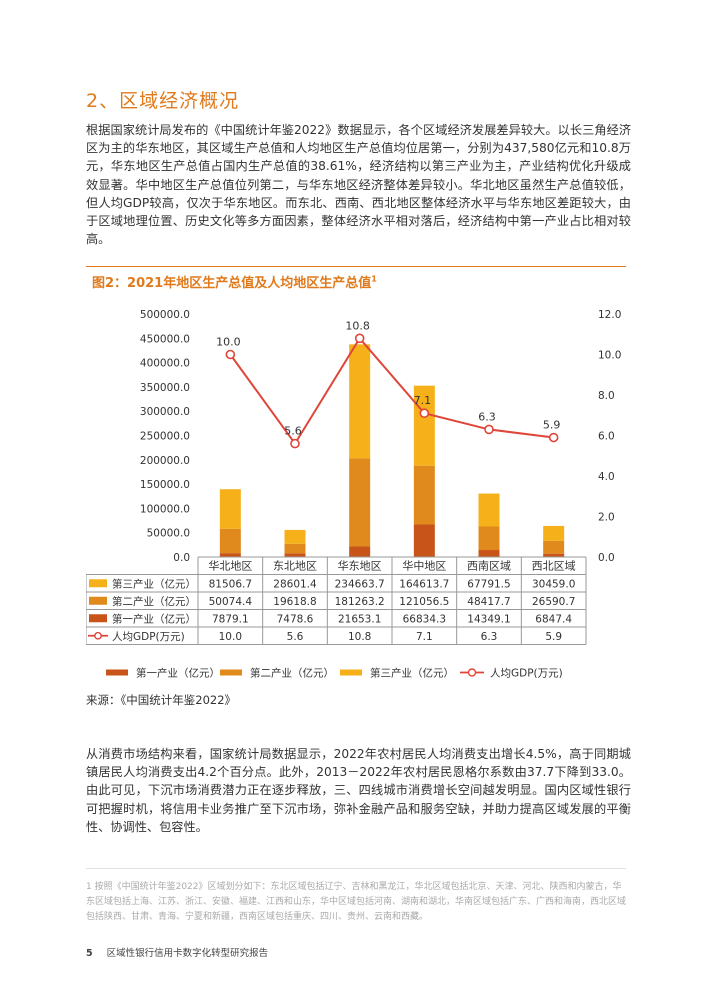 This screenshot has width=710, height=1004. What do you see at coordinates (294, 602) in the screenshot?
I see `table-cell: 19618.8` at bounding box center [294, 602].